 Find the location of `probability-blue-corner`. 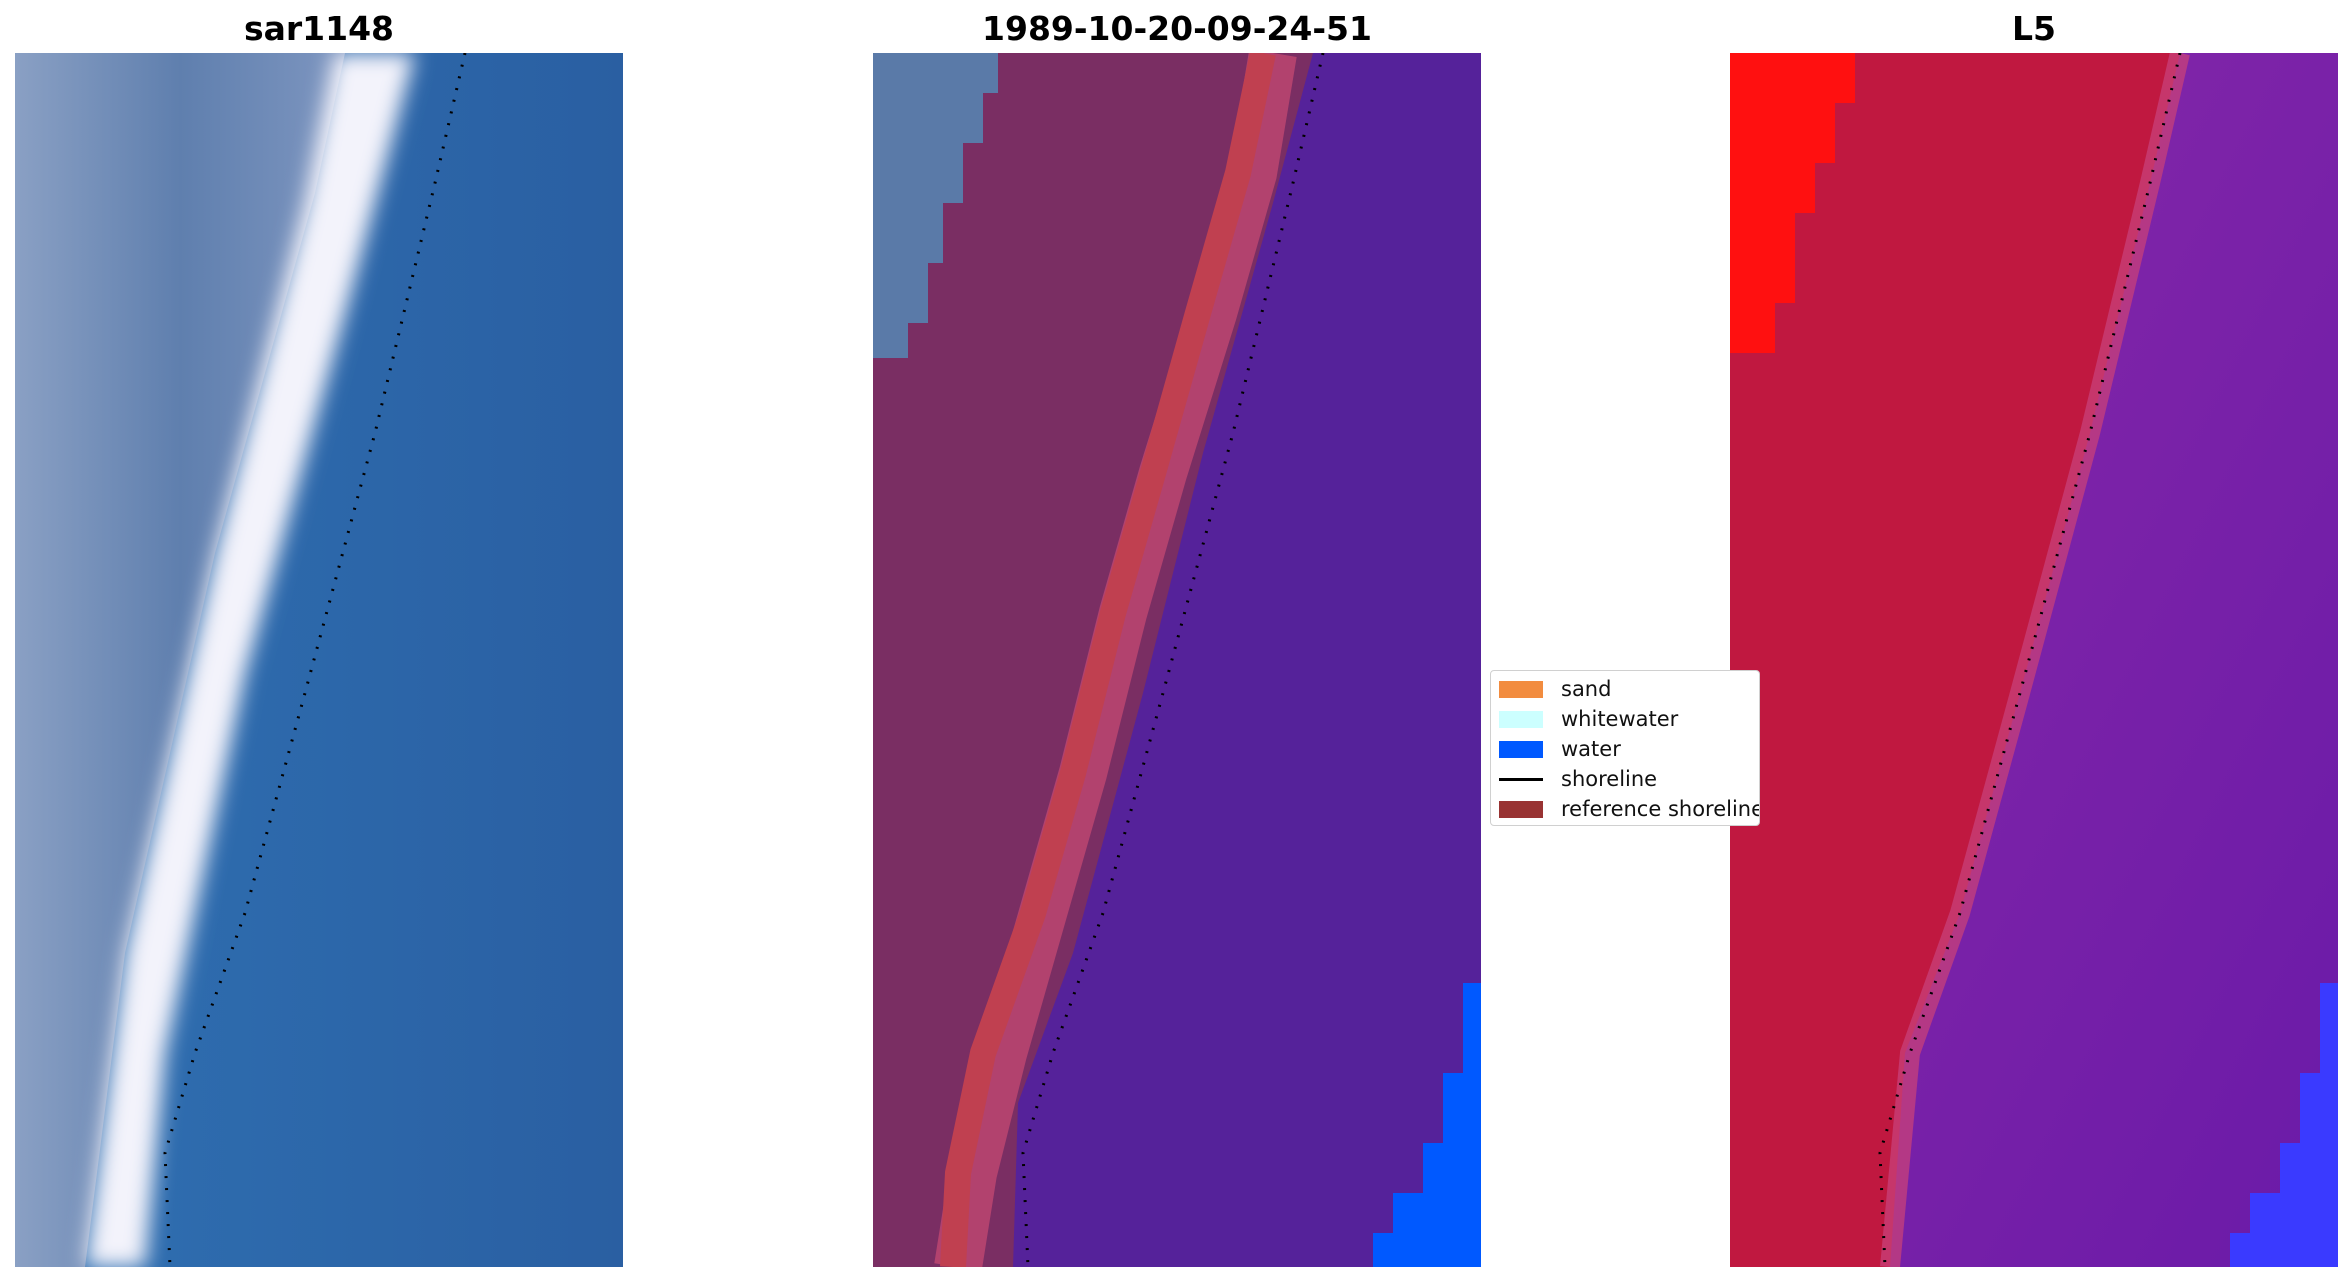

probability-blue-corner is located at coordinates (2284, 1125).